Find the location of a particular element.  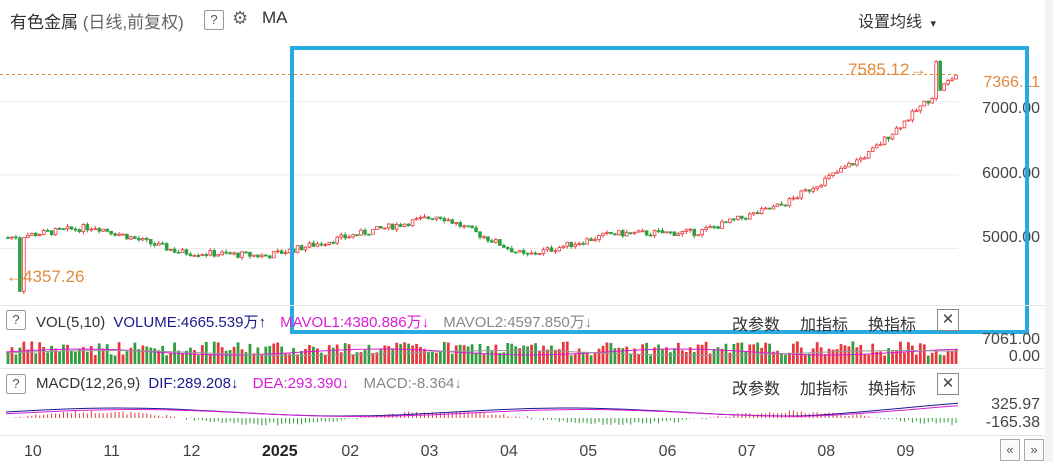

gear-icon: ⚙ is located at coordinates (240, 18).